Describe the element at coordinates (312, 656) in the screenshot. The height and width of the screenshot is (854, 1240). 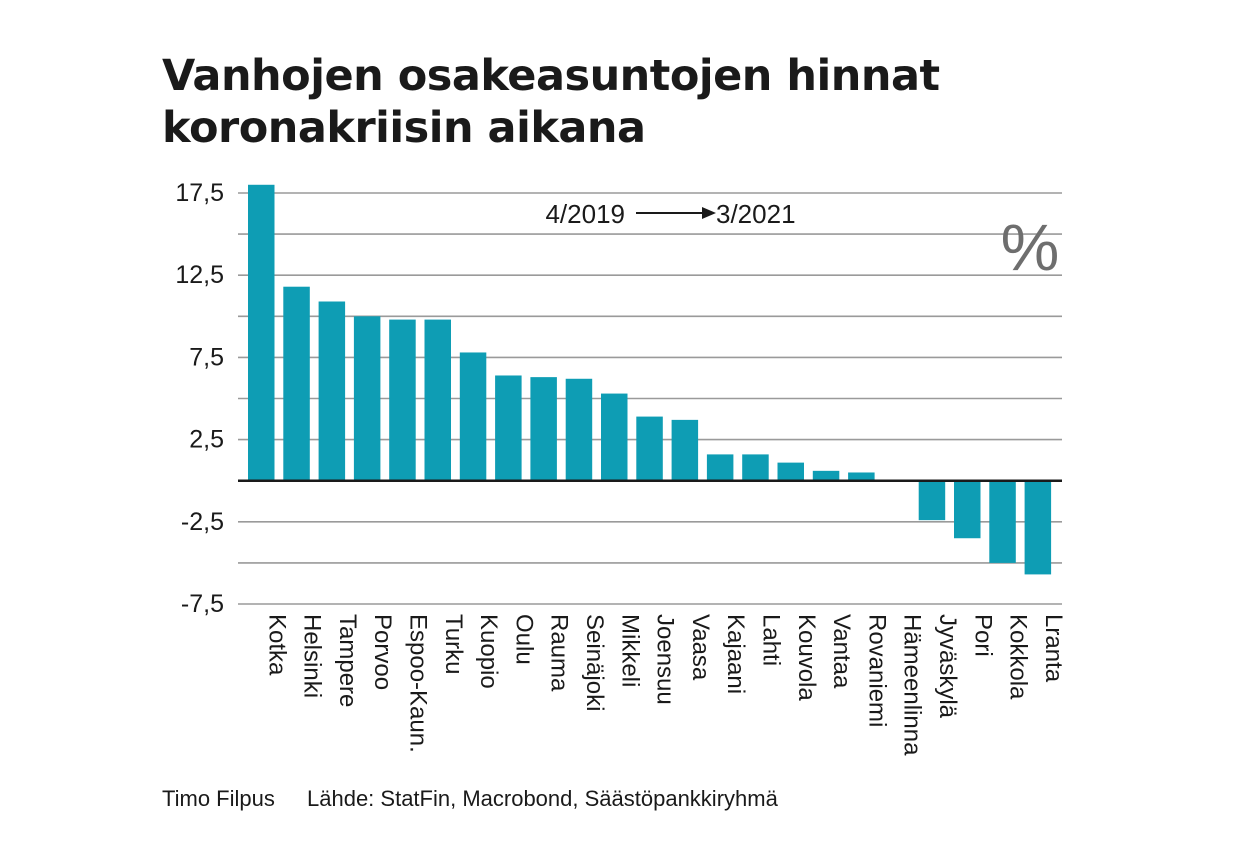
I see `category-label: Helsinki` at that location.